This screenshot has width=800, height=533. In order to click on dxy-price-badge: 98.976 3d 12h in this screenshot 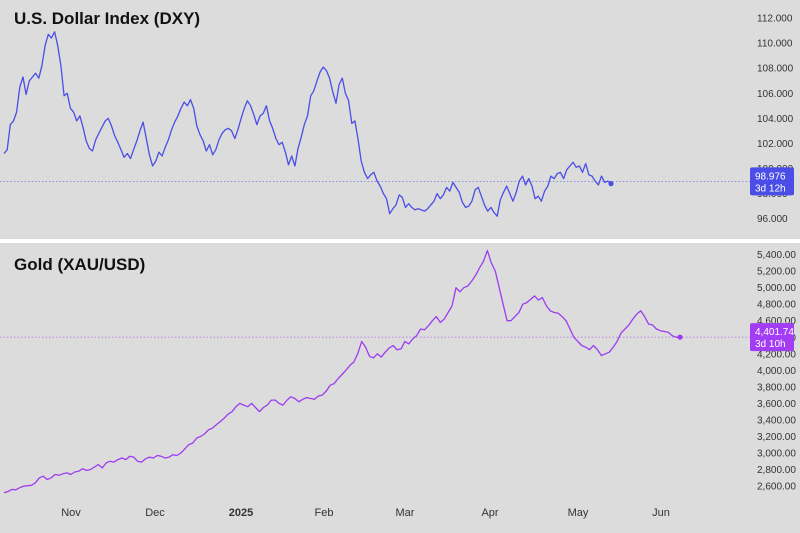, I will do `click(772, 181)`.